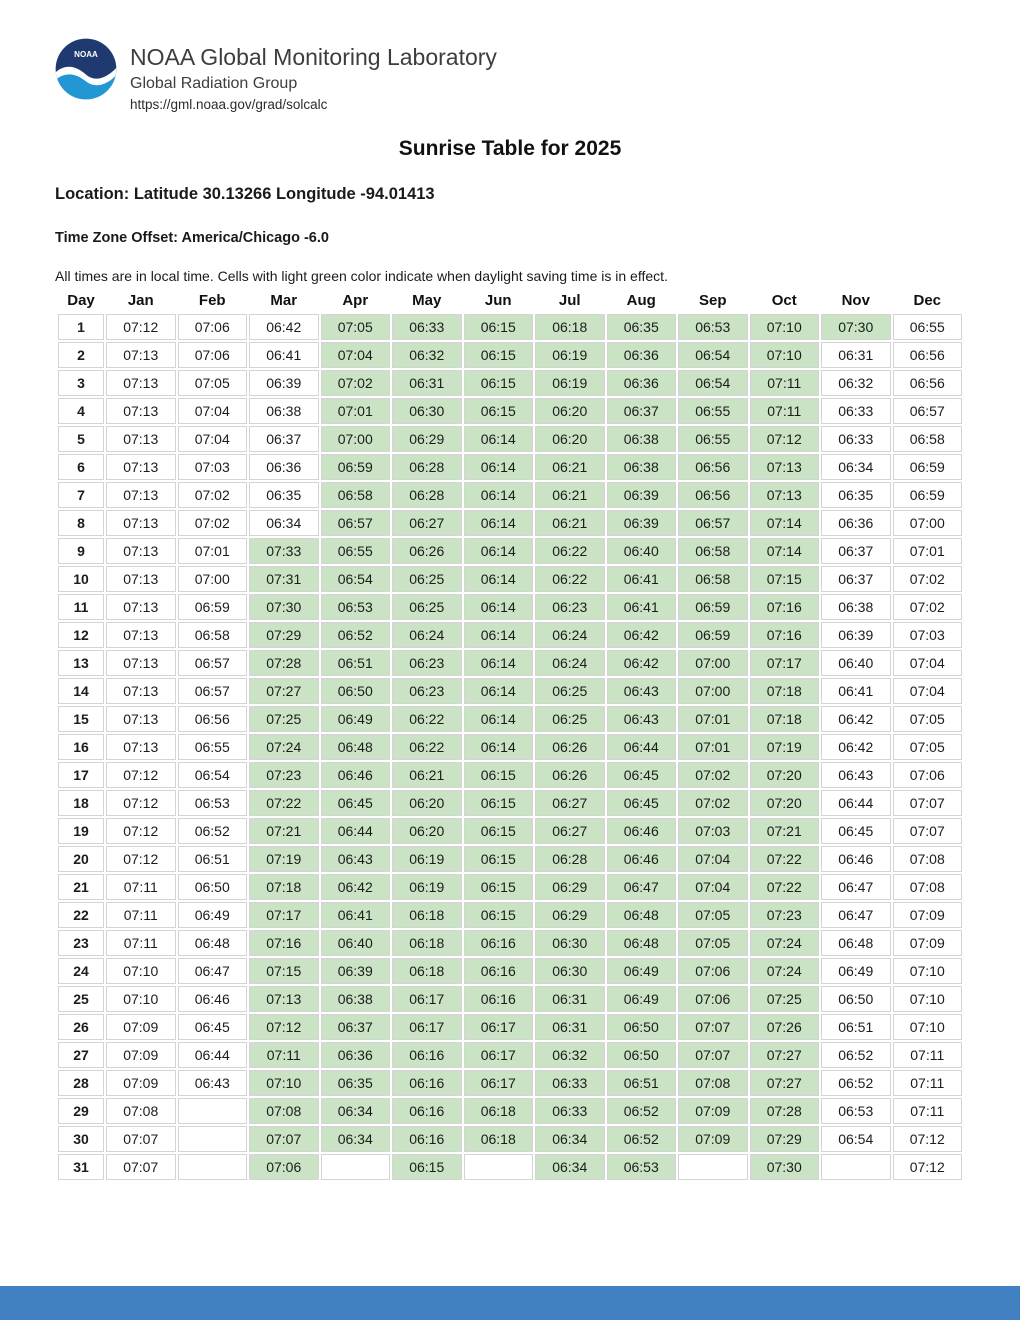  What do you see at coordinates (856, 859) in the screenshot?
I see `time-cell-nov-20: 06:46` at bounding box center [856, 859].